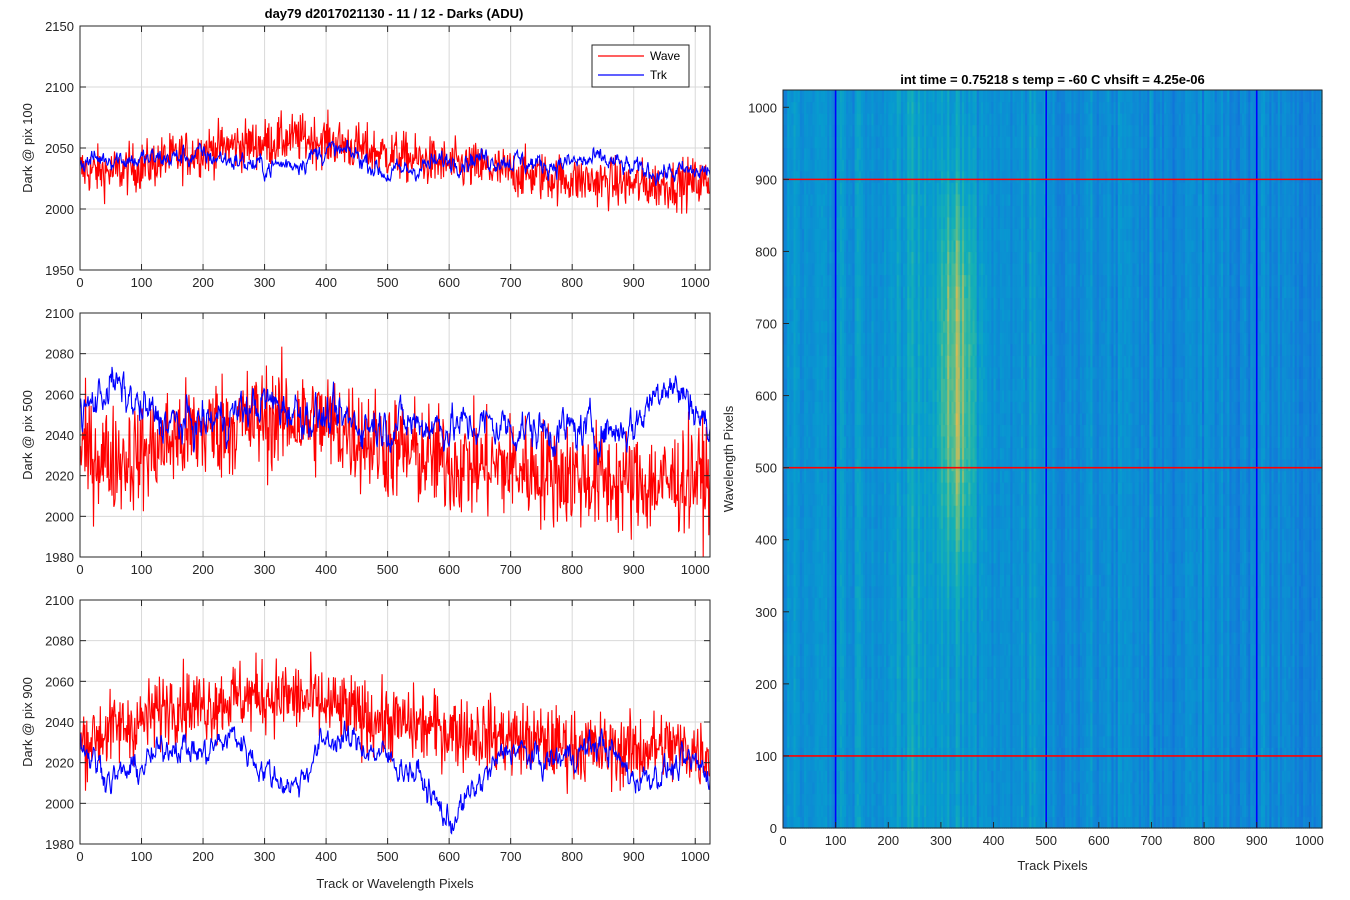 The width and height of the screenshot is (1350, 900). I want to click on series-line-wave, so click(395, 722).